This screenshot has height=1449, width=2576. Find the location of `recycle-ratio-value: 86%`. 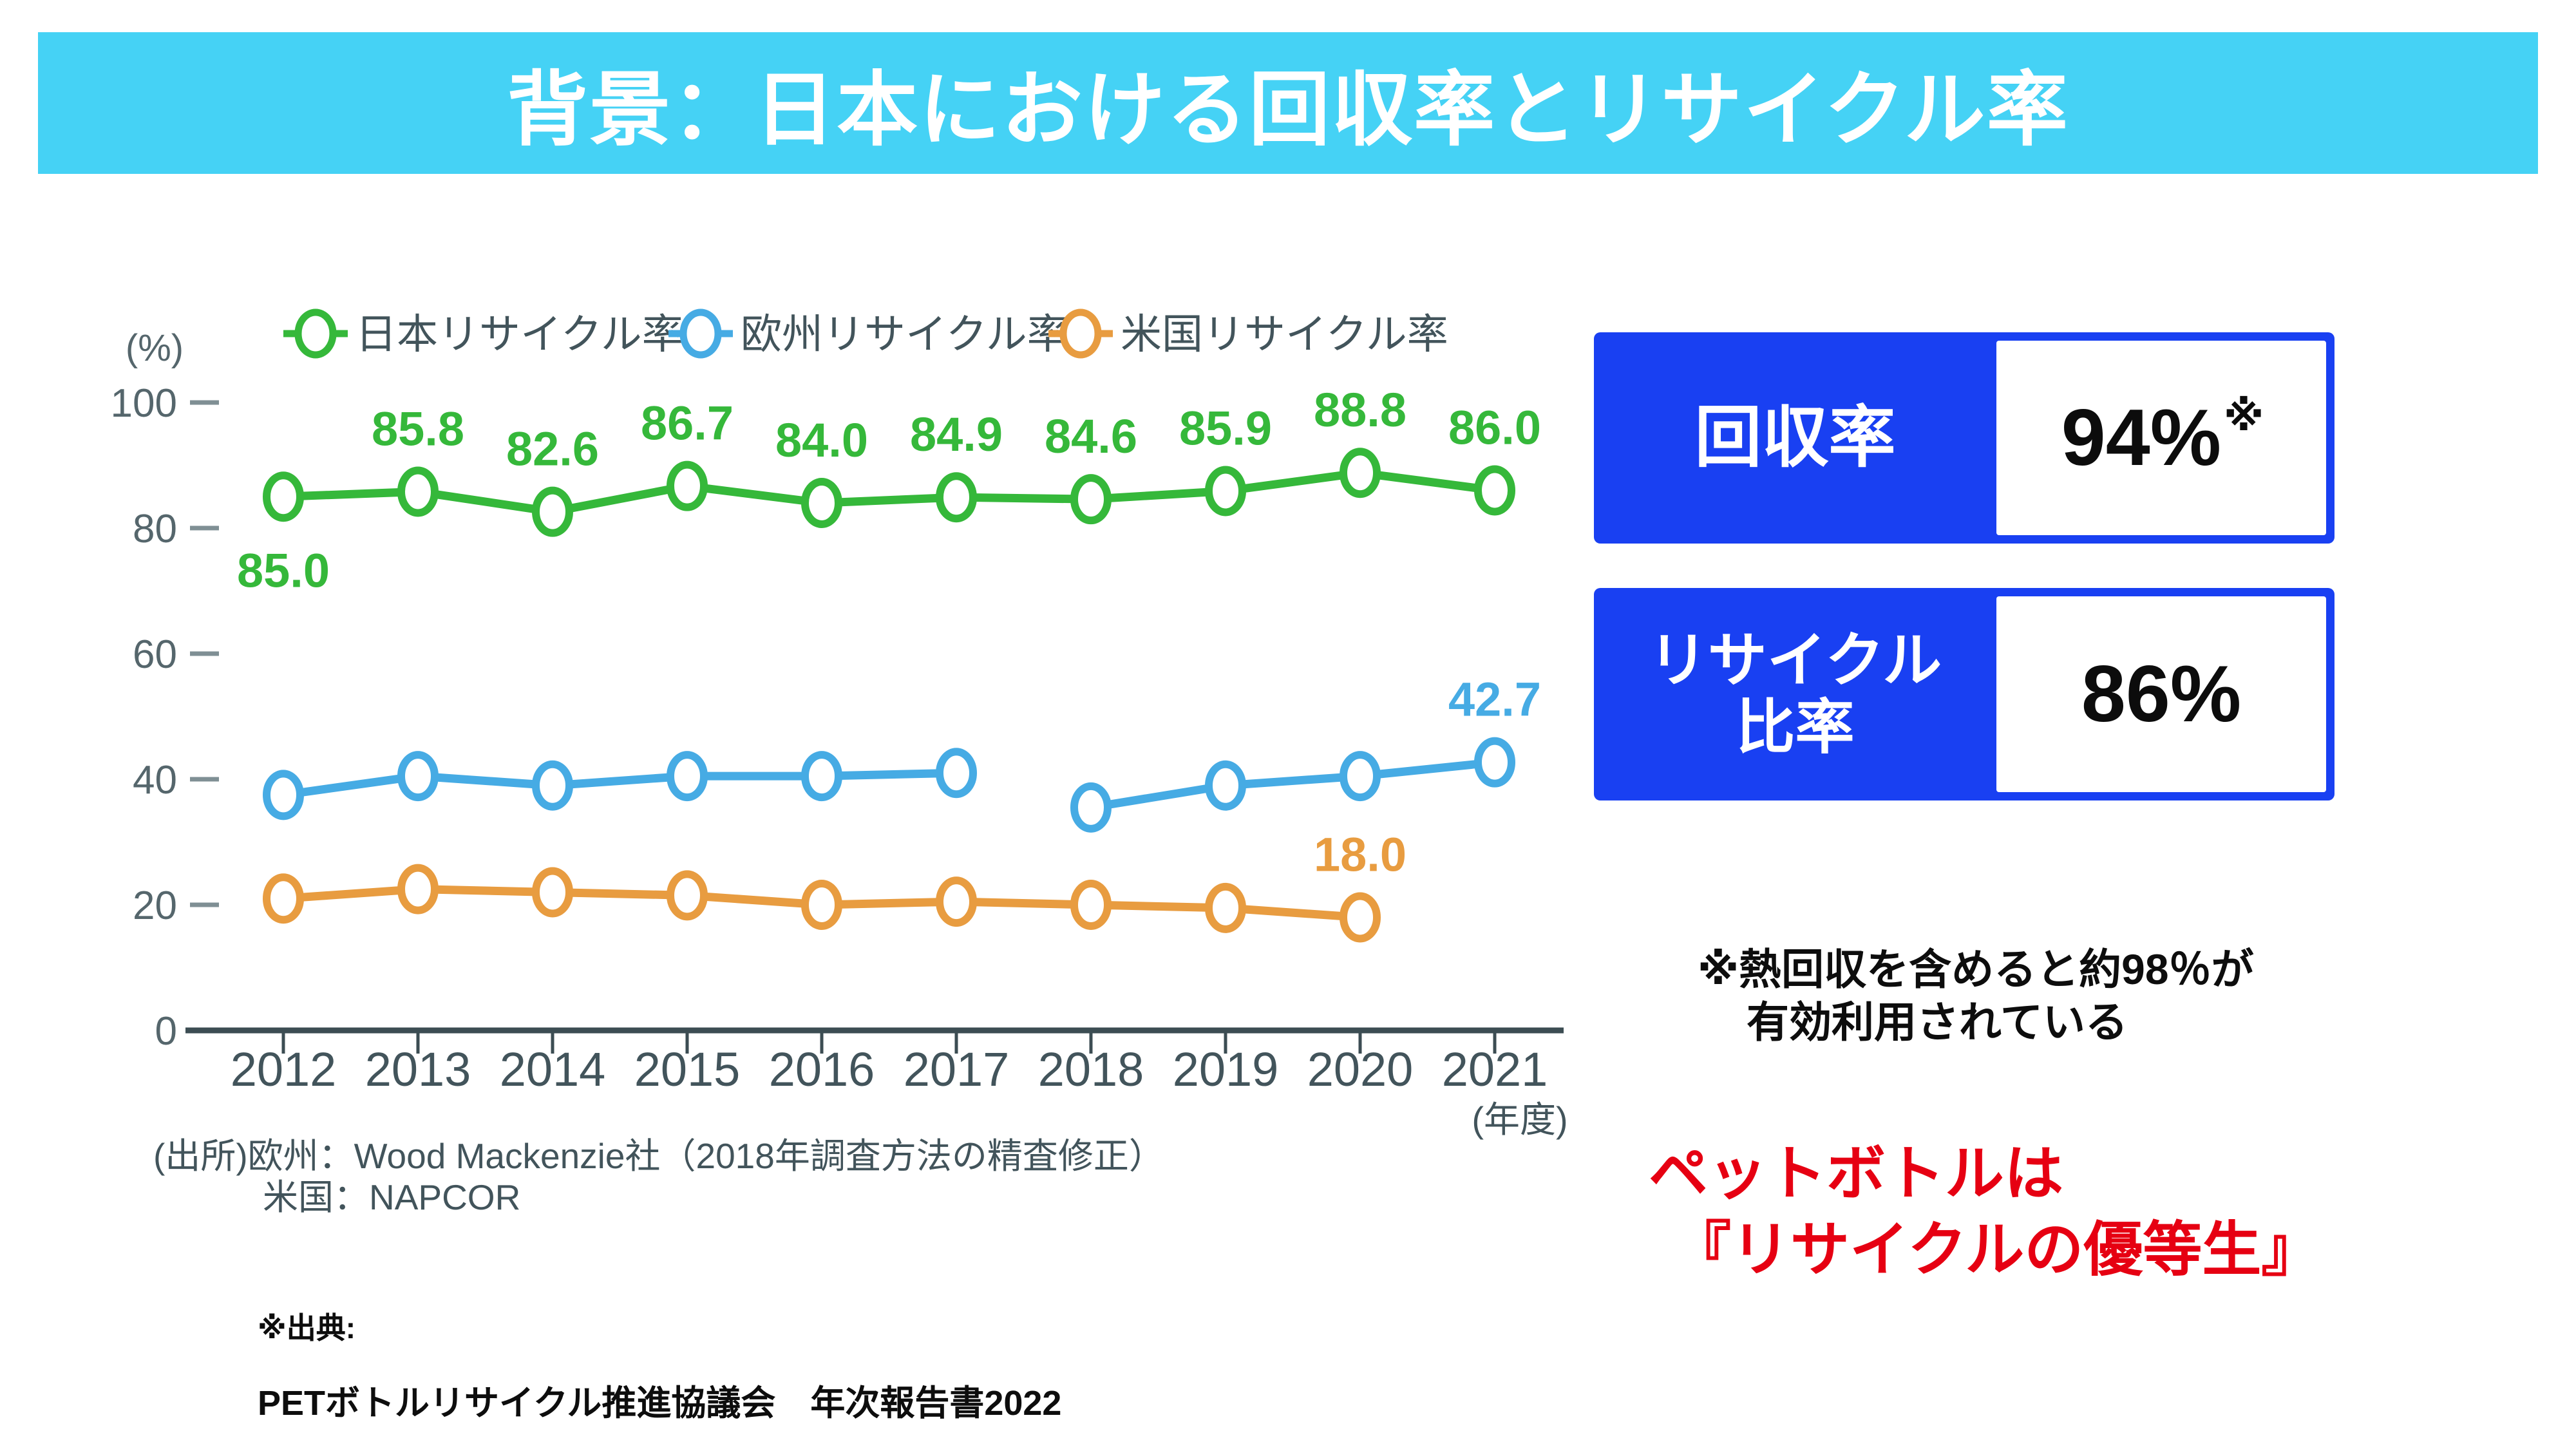

recycle-ratio-value: 86% is located at coordinates (2161, 694).